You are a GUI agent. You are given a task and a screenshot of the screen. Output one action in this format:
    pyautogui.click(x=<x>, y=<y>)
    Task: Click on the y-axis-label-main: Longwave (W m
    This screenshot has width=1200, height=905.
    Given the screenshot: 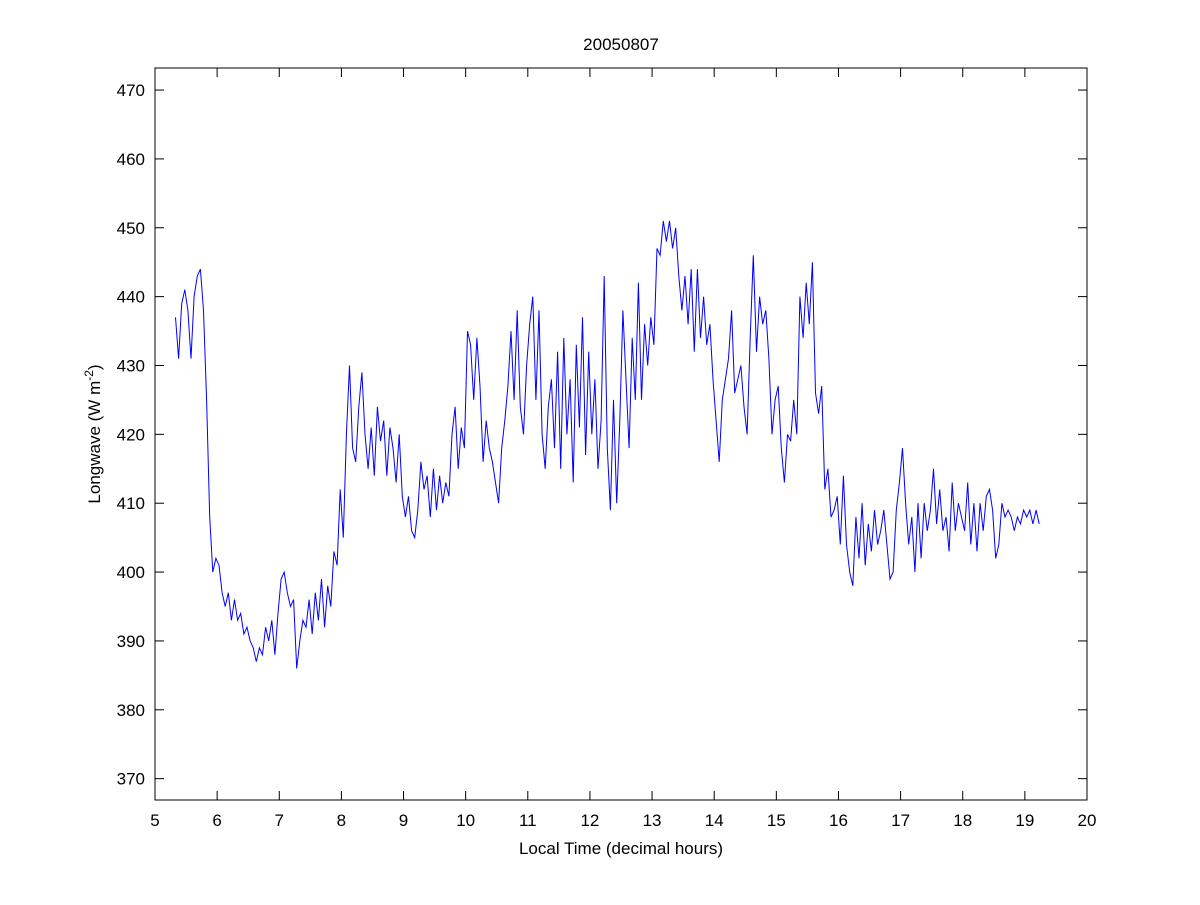 What is the action you would take?
    pyautogui.click(x=94, y=442)
    